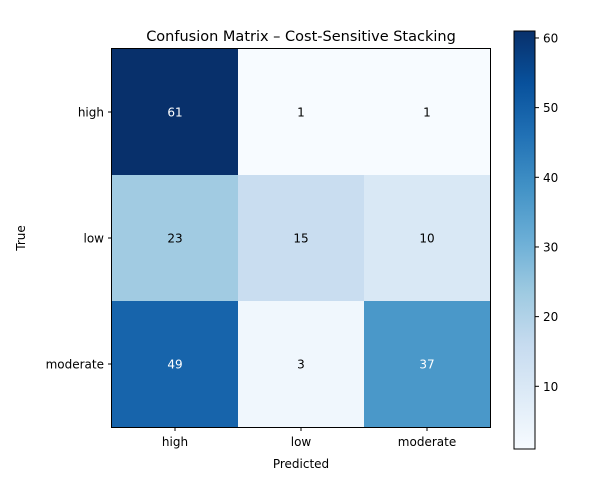 This screenshot has height=504, width=600. I want to click on cell-value-label: 37, so click(426, 365).